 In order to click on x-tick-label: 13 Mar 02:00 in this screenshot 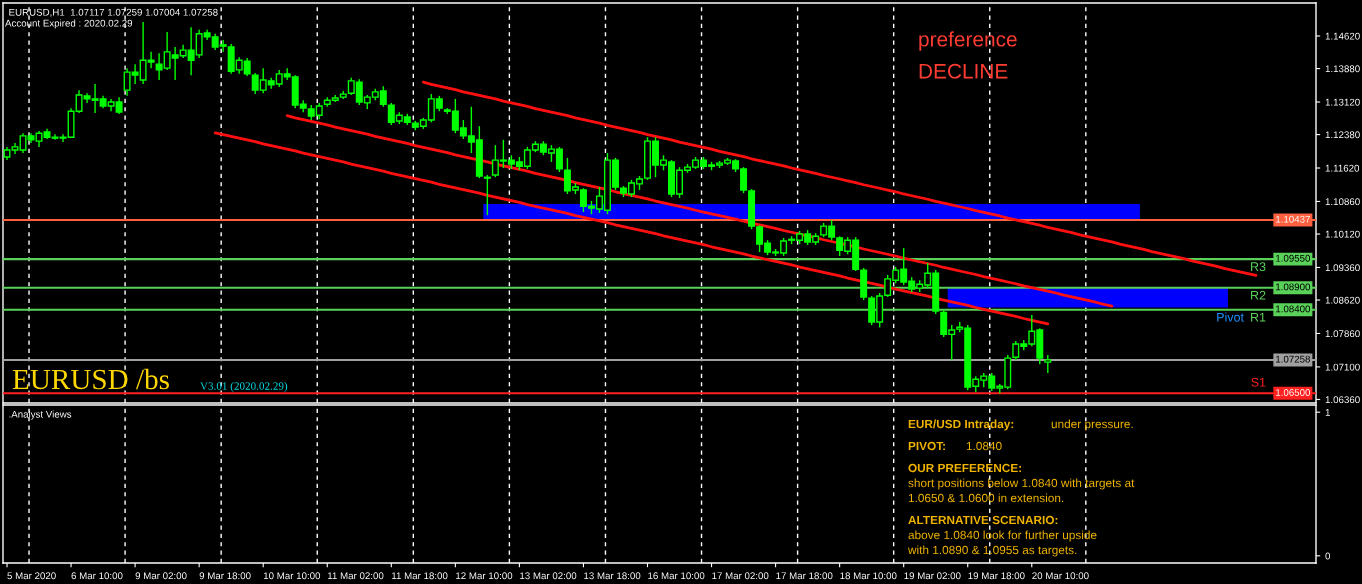, I will do `click(548, 576)`.